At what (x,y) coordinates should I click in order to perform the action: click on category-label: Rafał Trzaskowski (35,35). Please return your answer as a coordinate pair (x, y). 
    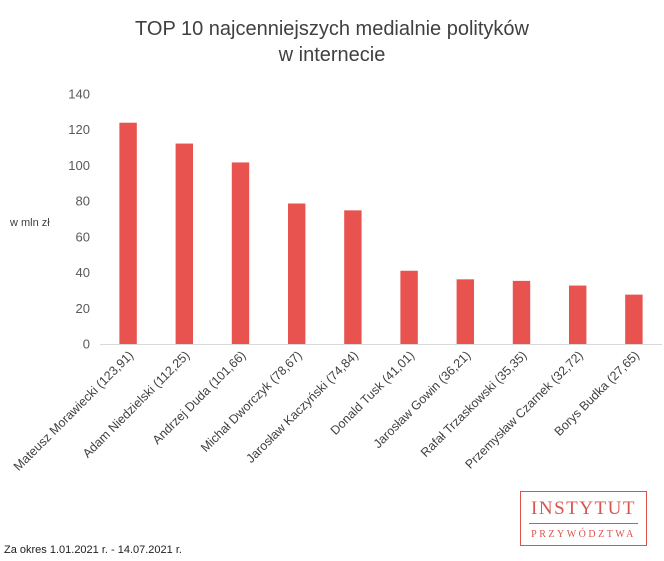
    Looking at the image, I should click on (474, 404).